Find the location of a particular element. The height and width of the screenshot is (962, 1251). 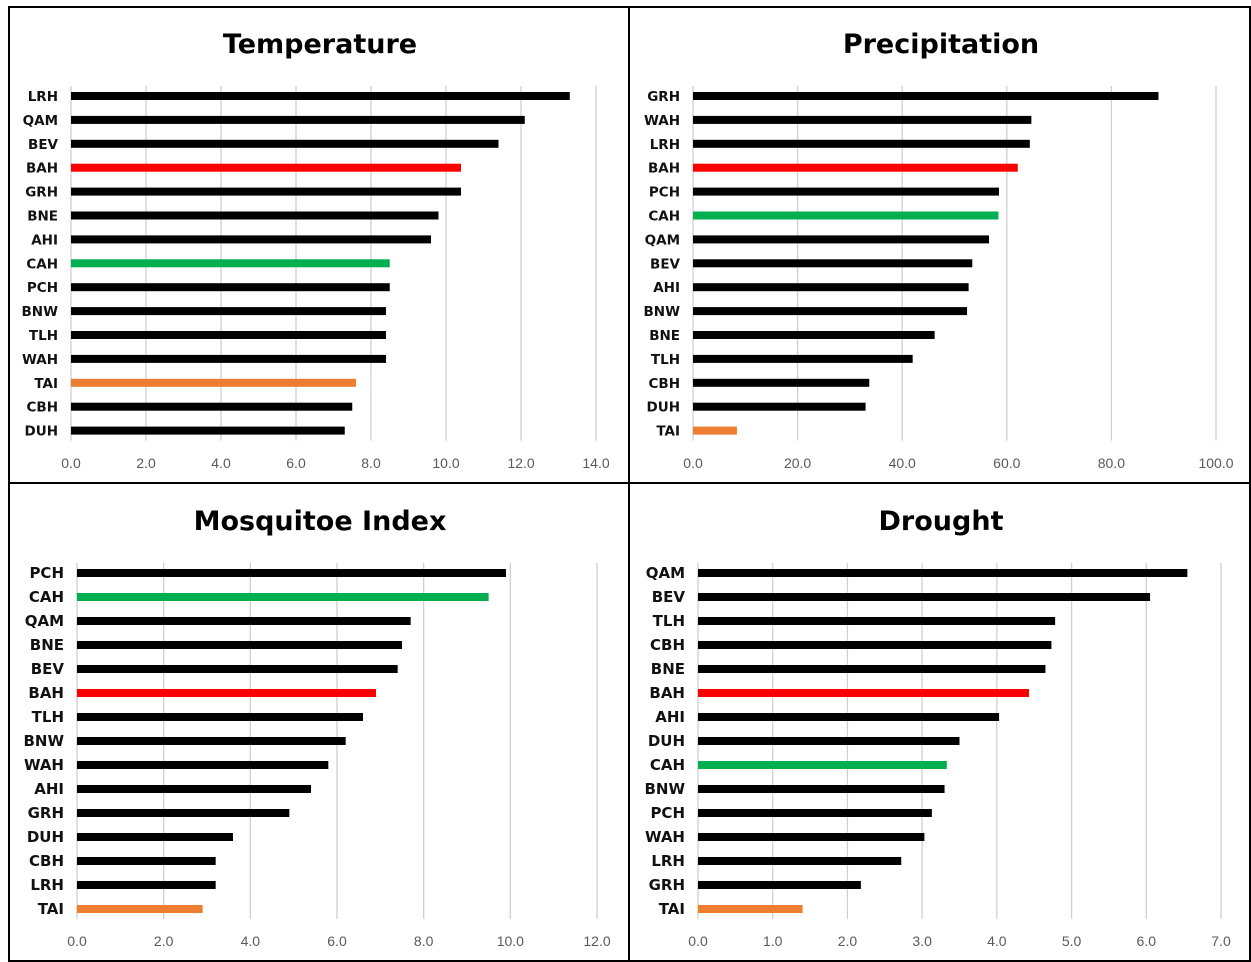

mosquitoe-index-bar-qam is located at coordinates (244, 621).